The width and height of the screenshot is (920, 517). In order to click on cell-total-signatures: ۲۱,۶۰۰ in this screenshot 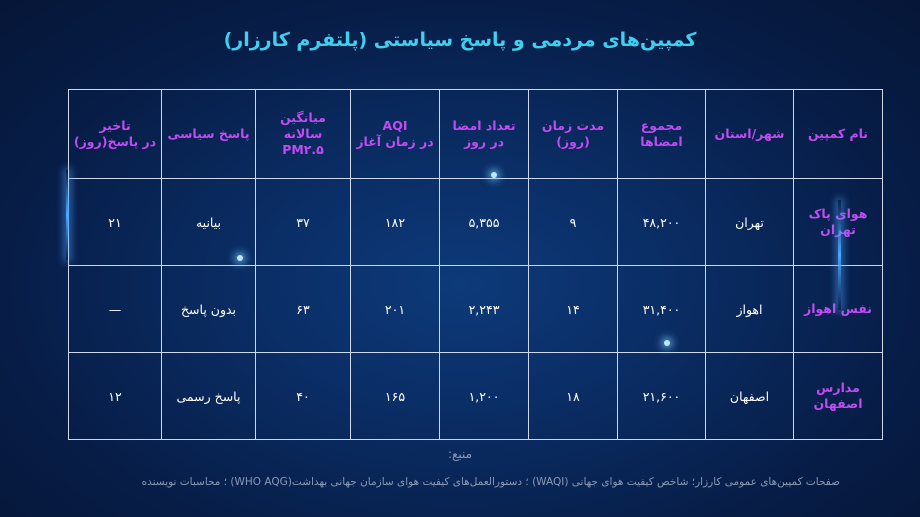, I will do `click(661, 396)`.